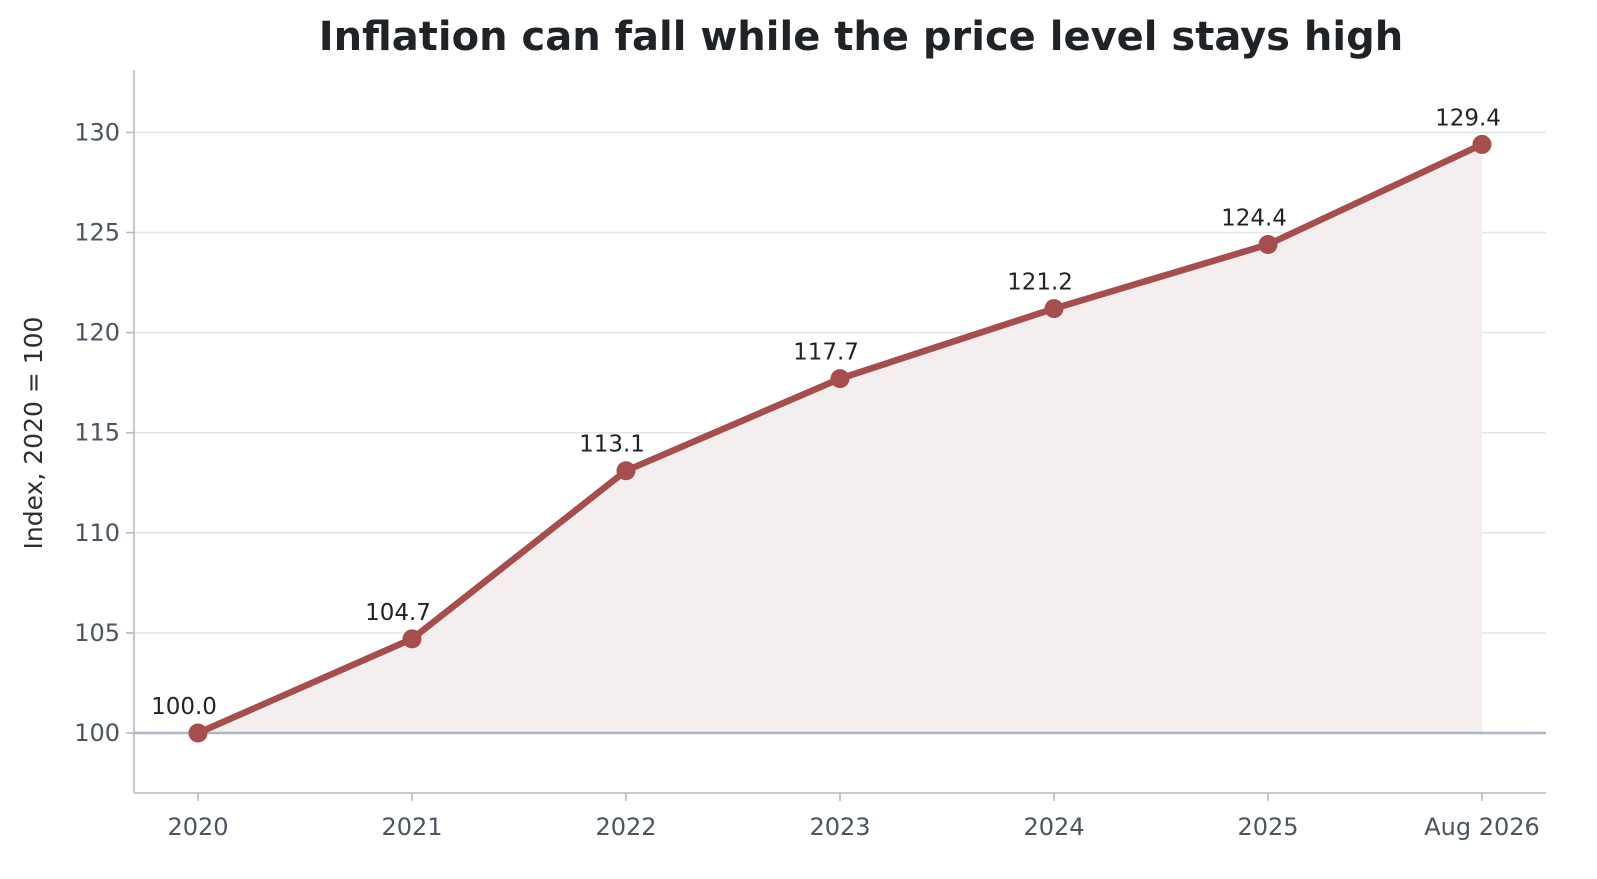  What do you see at coordinates (97, 132) in the screenshot?
I see `y-tick-label-130: 130` at bounding box center [97, 132].